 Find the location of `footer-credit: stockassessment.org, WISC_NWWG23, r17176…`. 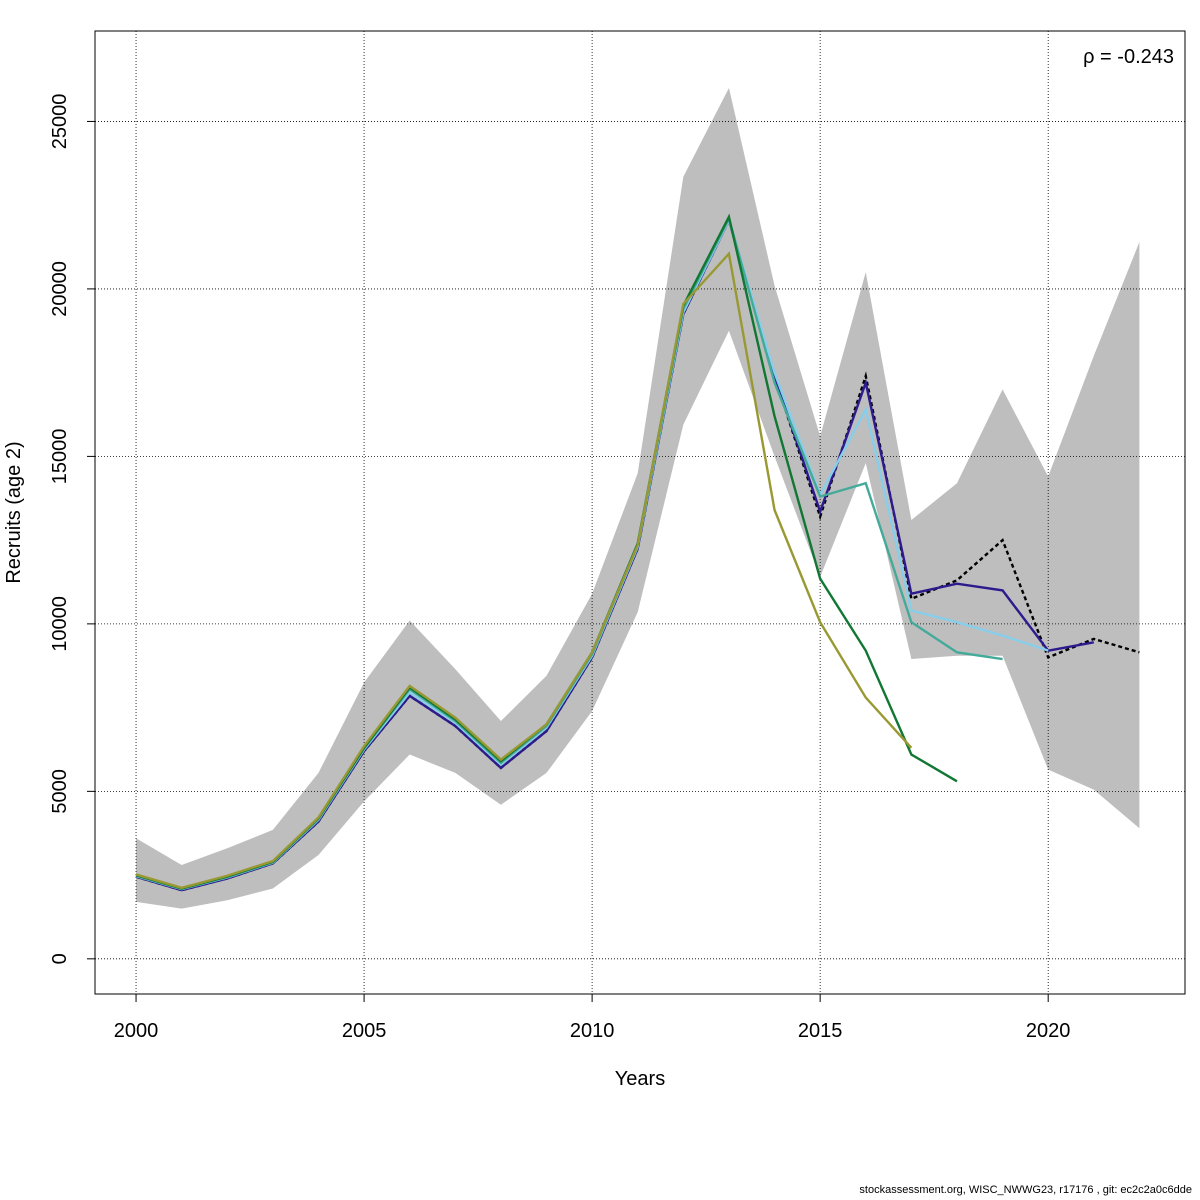

footer-credit: stockassessment.org, WISC_NWWG23, r17176… is located at coordinates (1025, 1190).